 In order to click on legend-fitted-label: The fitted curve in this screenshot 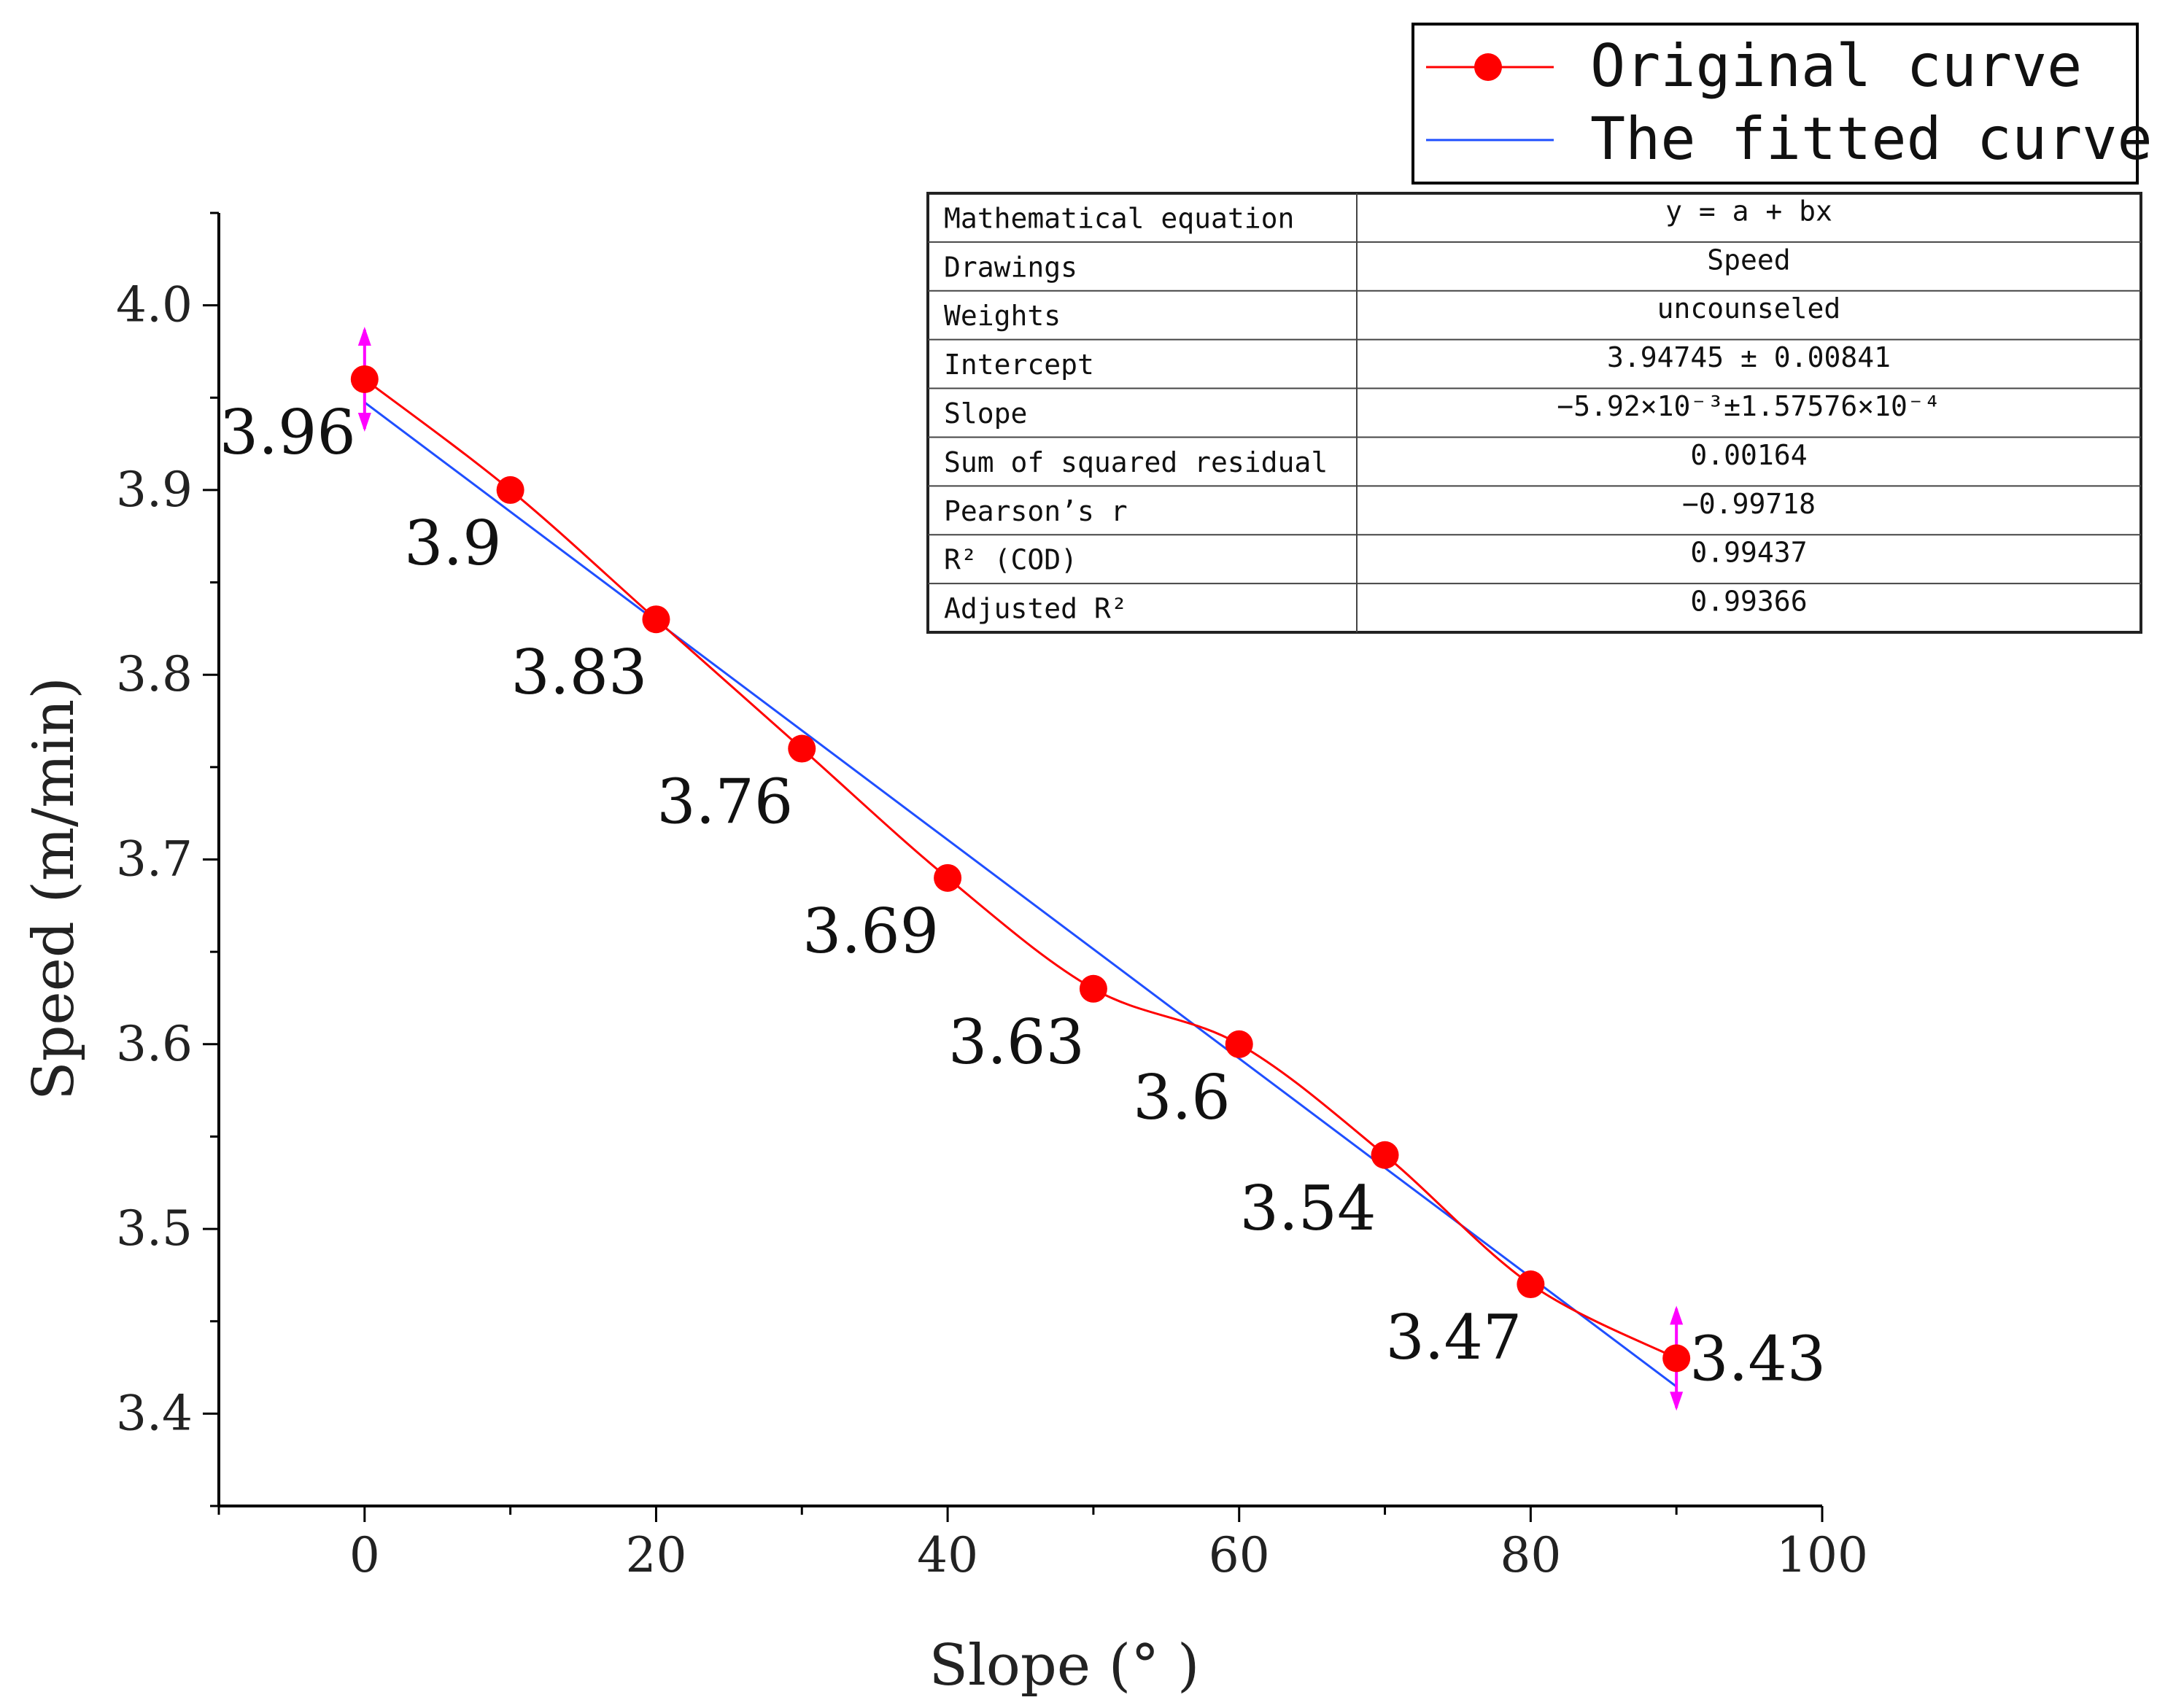, I will do `click(1871, 139)`.